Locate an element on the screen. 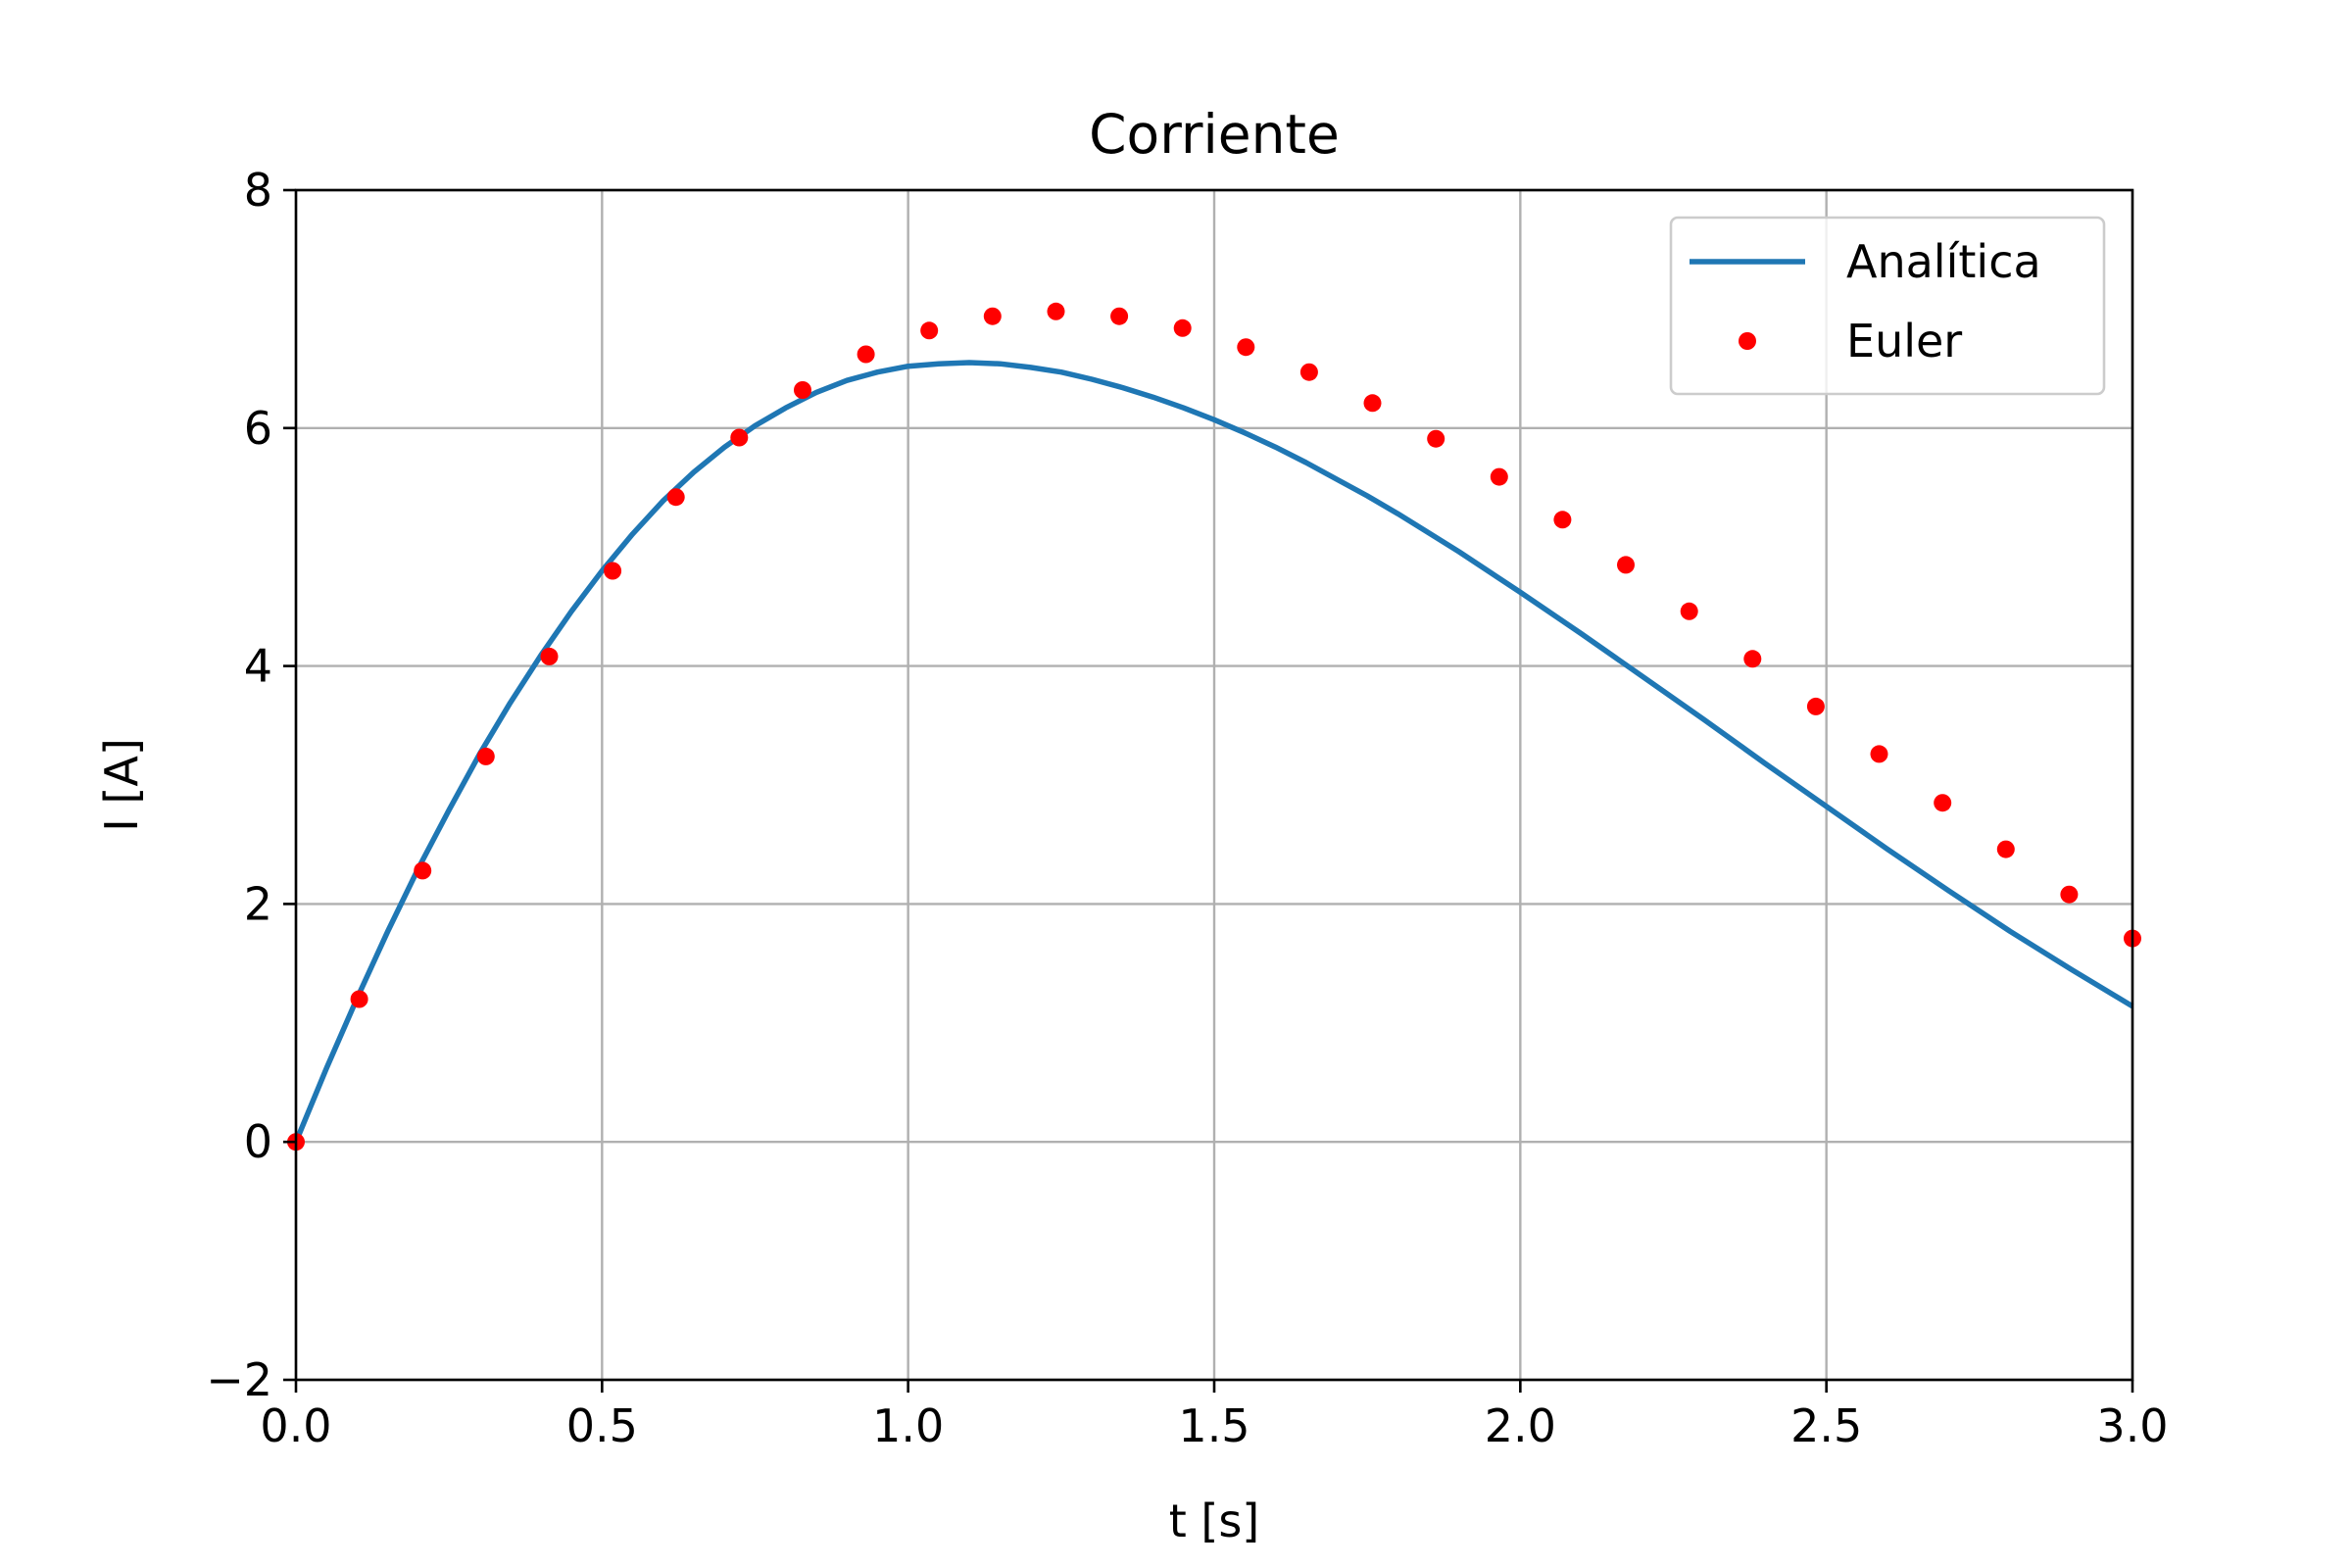  legend: Analítica Euler is located at coordinates (1887, 306).